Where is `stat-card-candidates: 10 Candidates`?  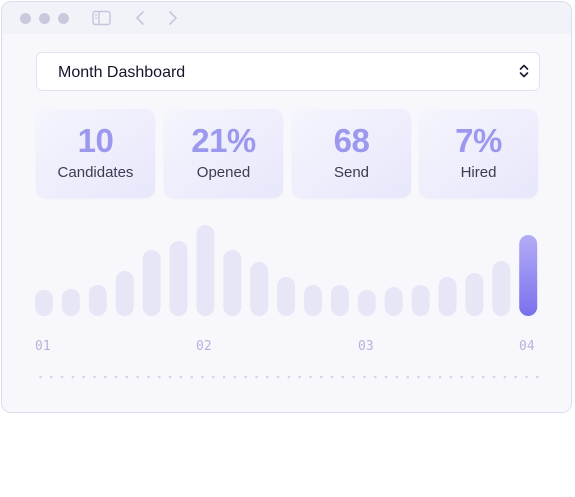 stat-card-candidates: 10 Candidates is located at coordinates (95, 153).